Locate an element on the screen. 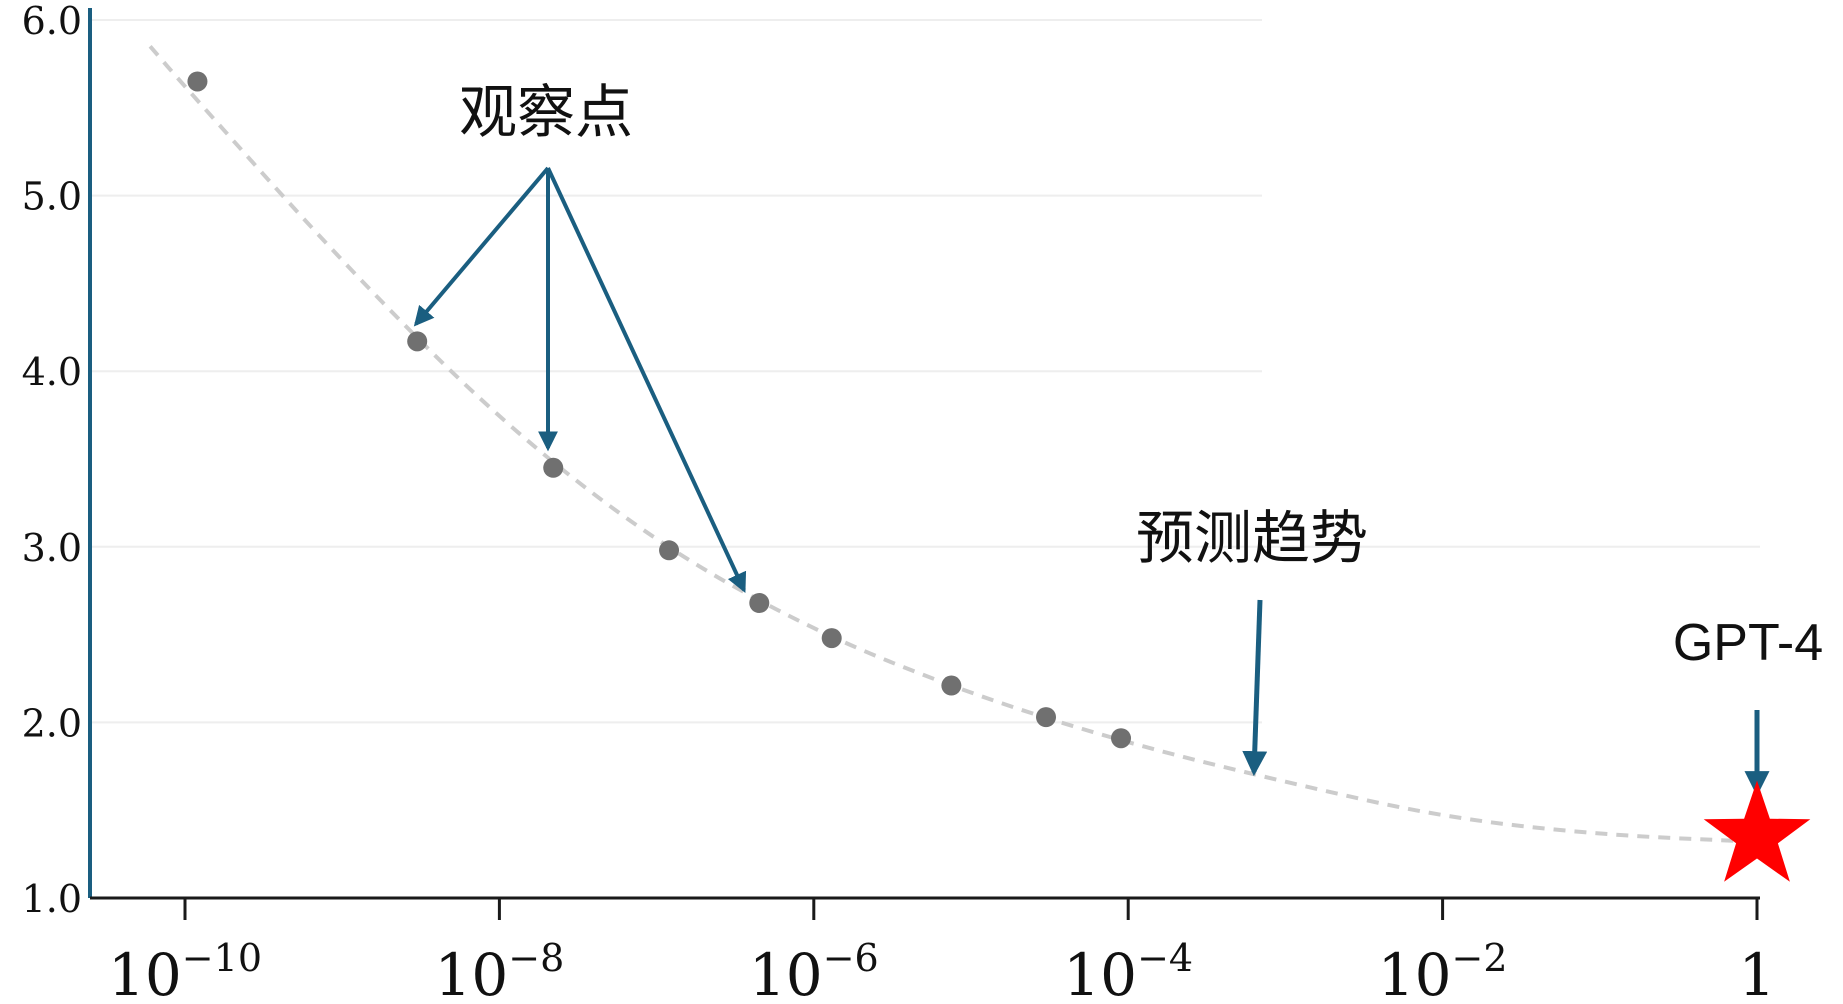 The image size is (1843, 1004). y-tick-labels: 1.0 2.0 3.0 4.0 5.0 6.0 is located at coordinates (52, 460).